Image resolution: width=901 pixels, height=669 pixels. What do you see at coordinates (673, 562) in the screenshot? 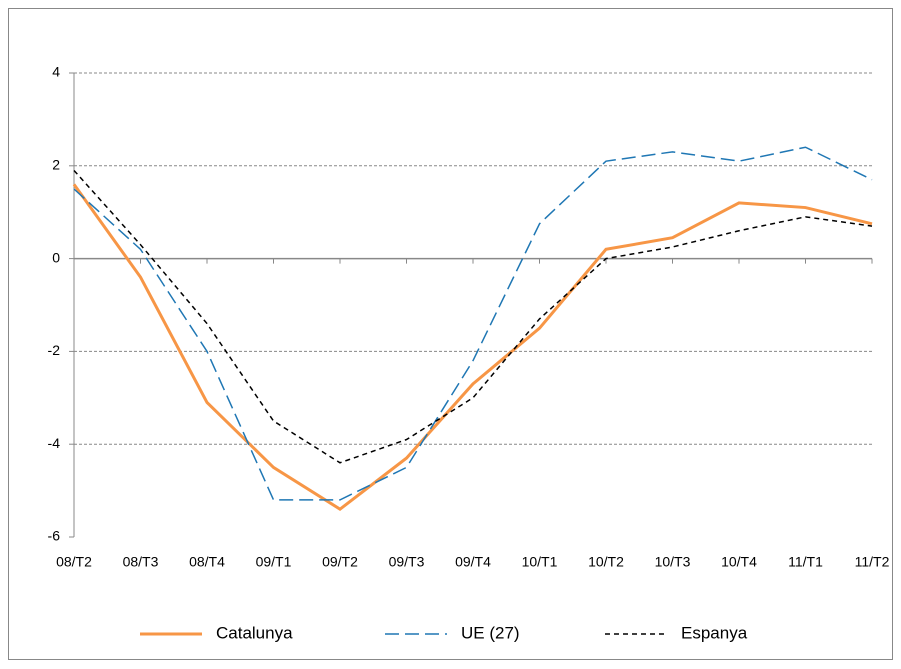
I see `x-tick-label: 10/T3` at bounding box center [673, 562].